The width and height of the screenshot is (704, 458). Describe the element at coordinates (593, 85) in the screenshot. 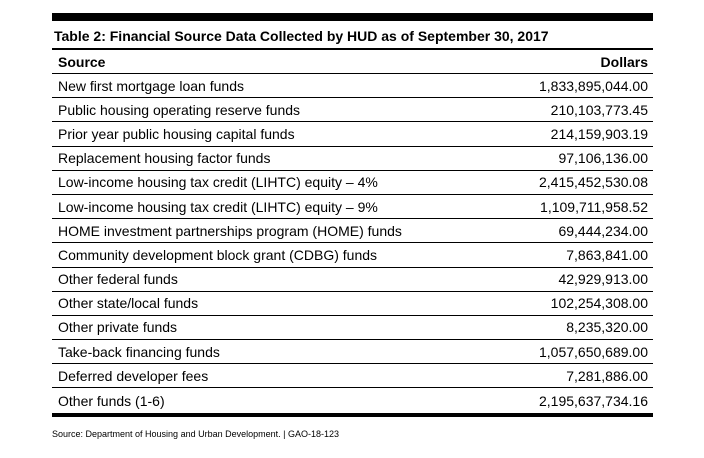

I see `row-dollars: 1,833,895,044.00` at that location.